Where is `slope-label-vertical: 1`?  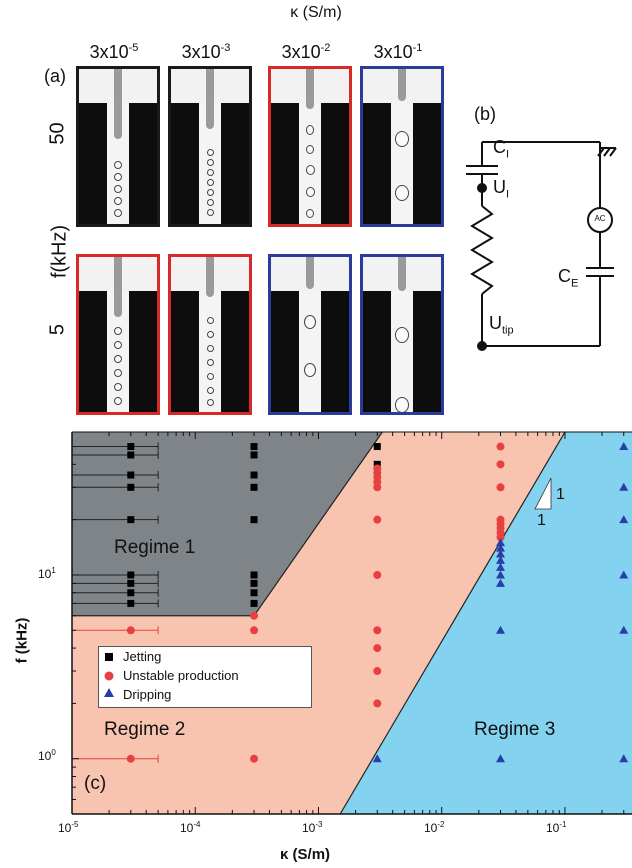
slope-label-vertical: 1 is located at coordinates (560, 494).